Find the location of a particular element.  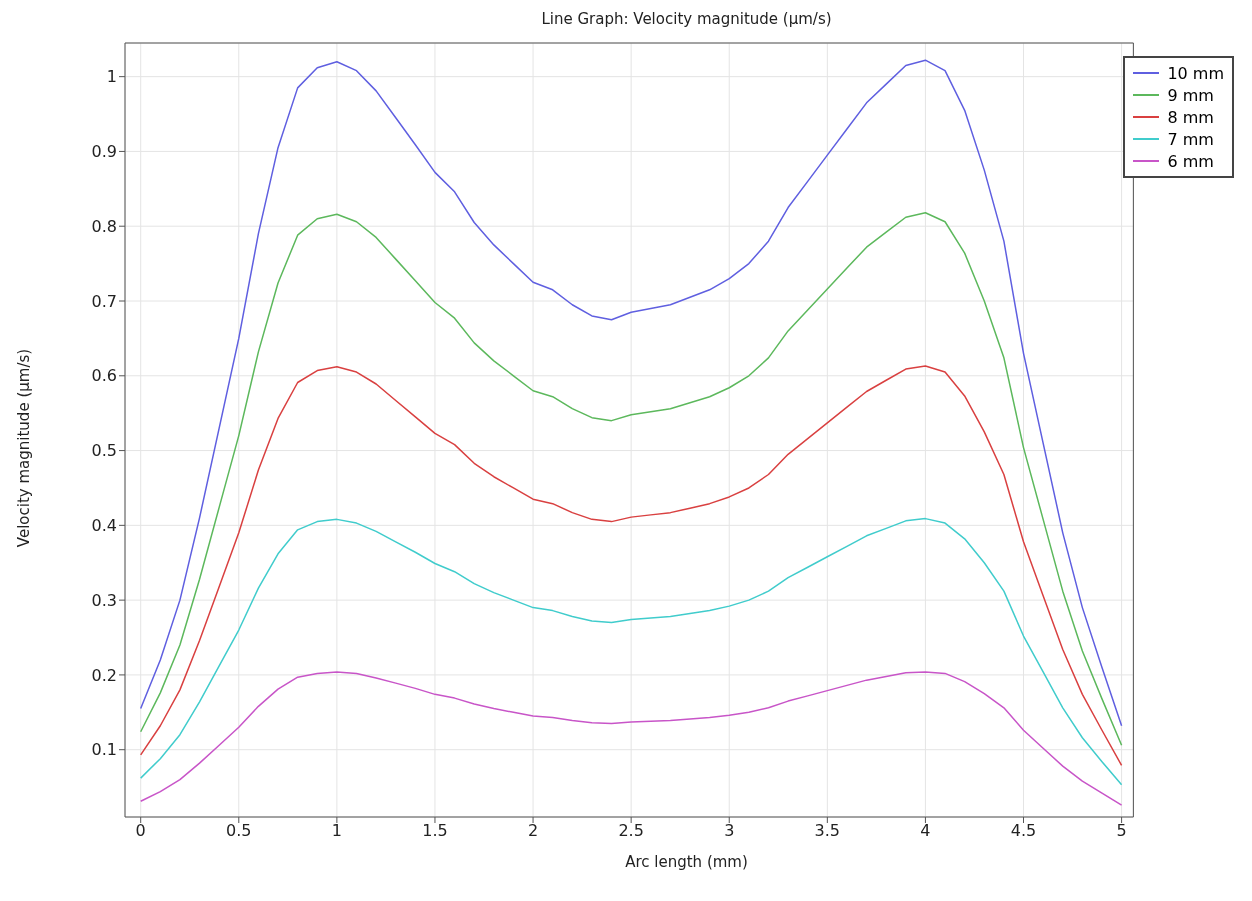

x-tick-label: 2.5 is located at coordinates (631, 831).